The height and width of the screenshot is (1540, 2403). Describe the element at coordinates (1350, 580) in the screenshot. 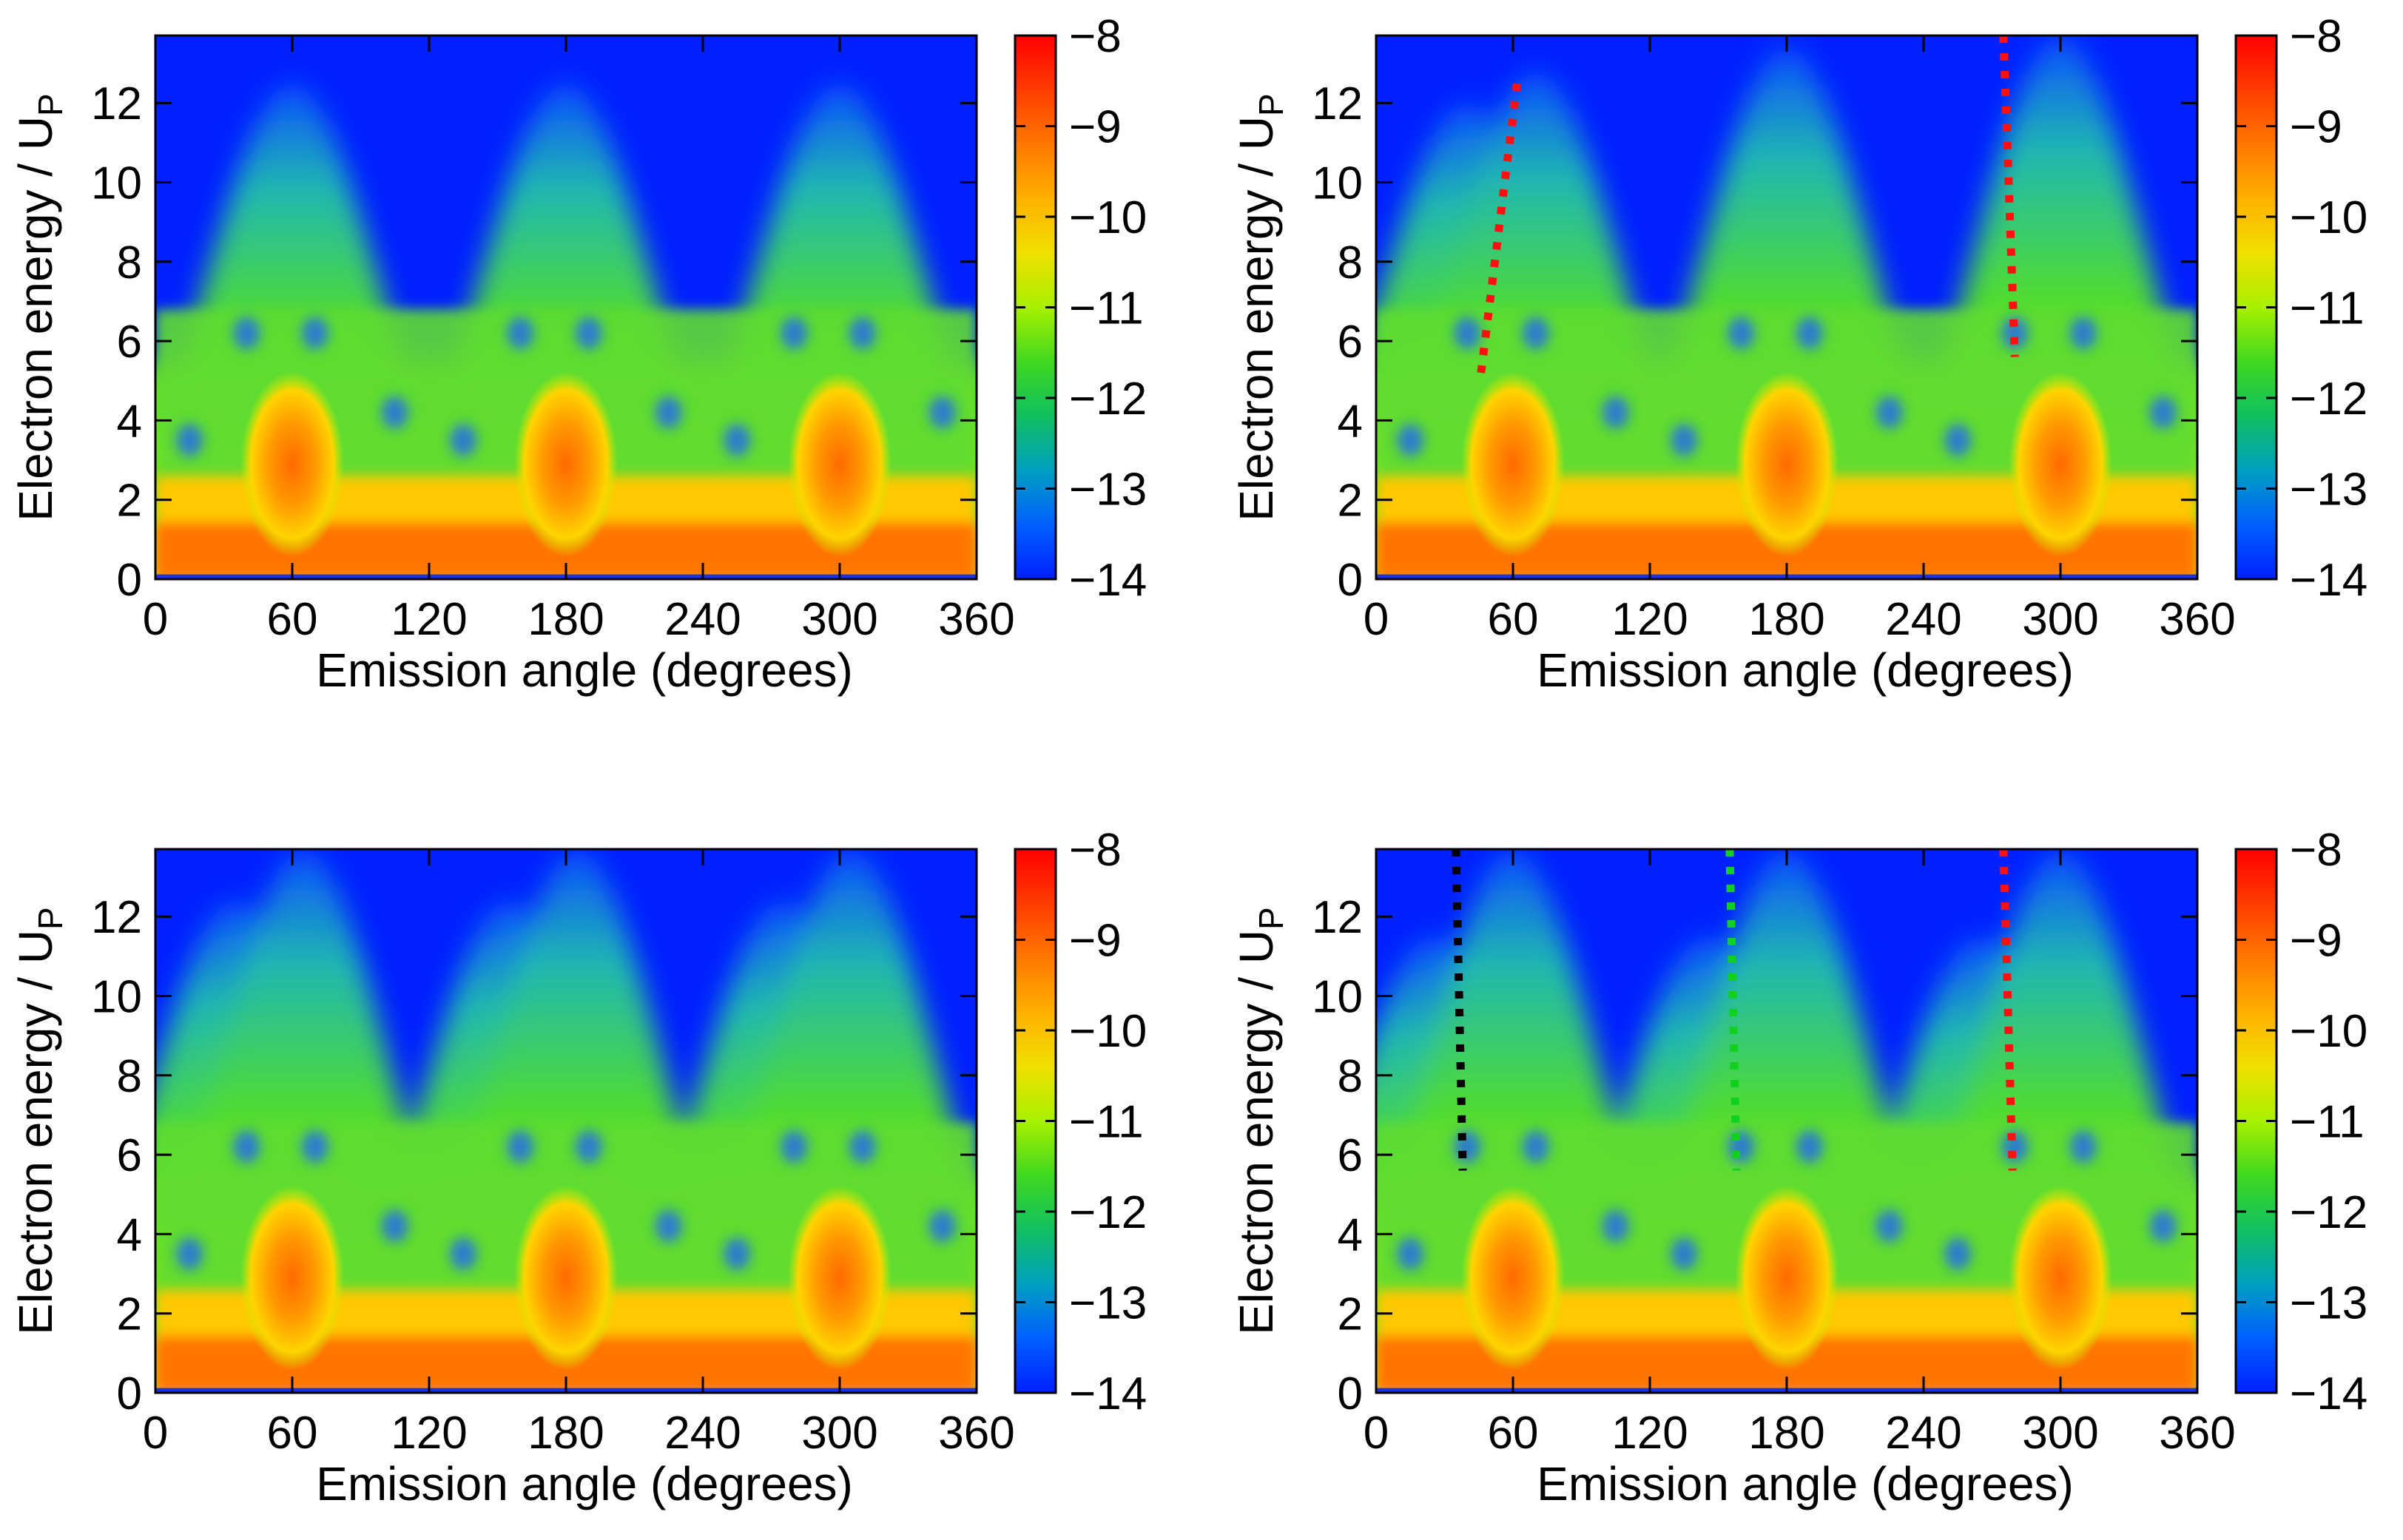

I see `y-tick-label: 0` at that location.